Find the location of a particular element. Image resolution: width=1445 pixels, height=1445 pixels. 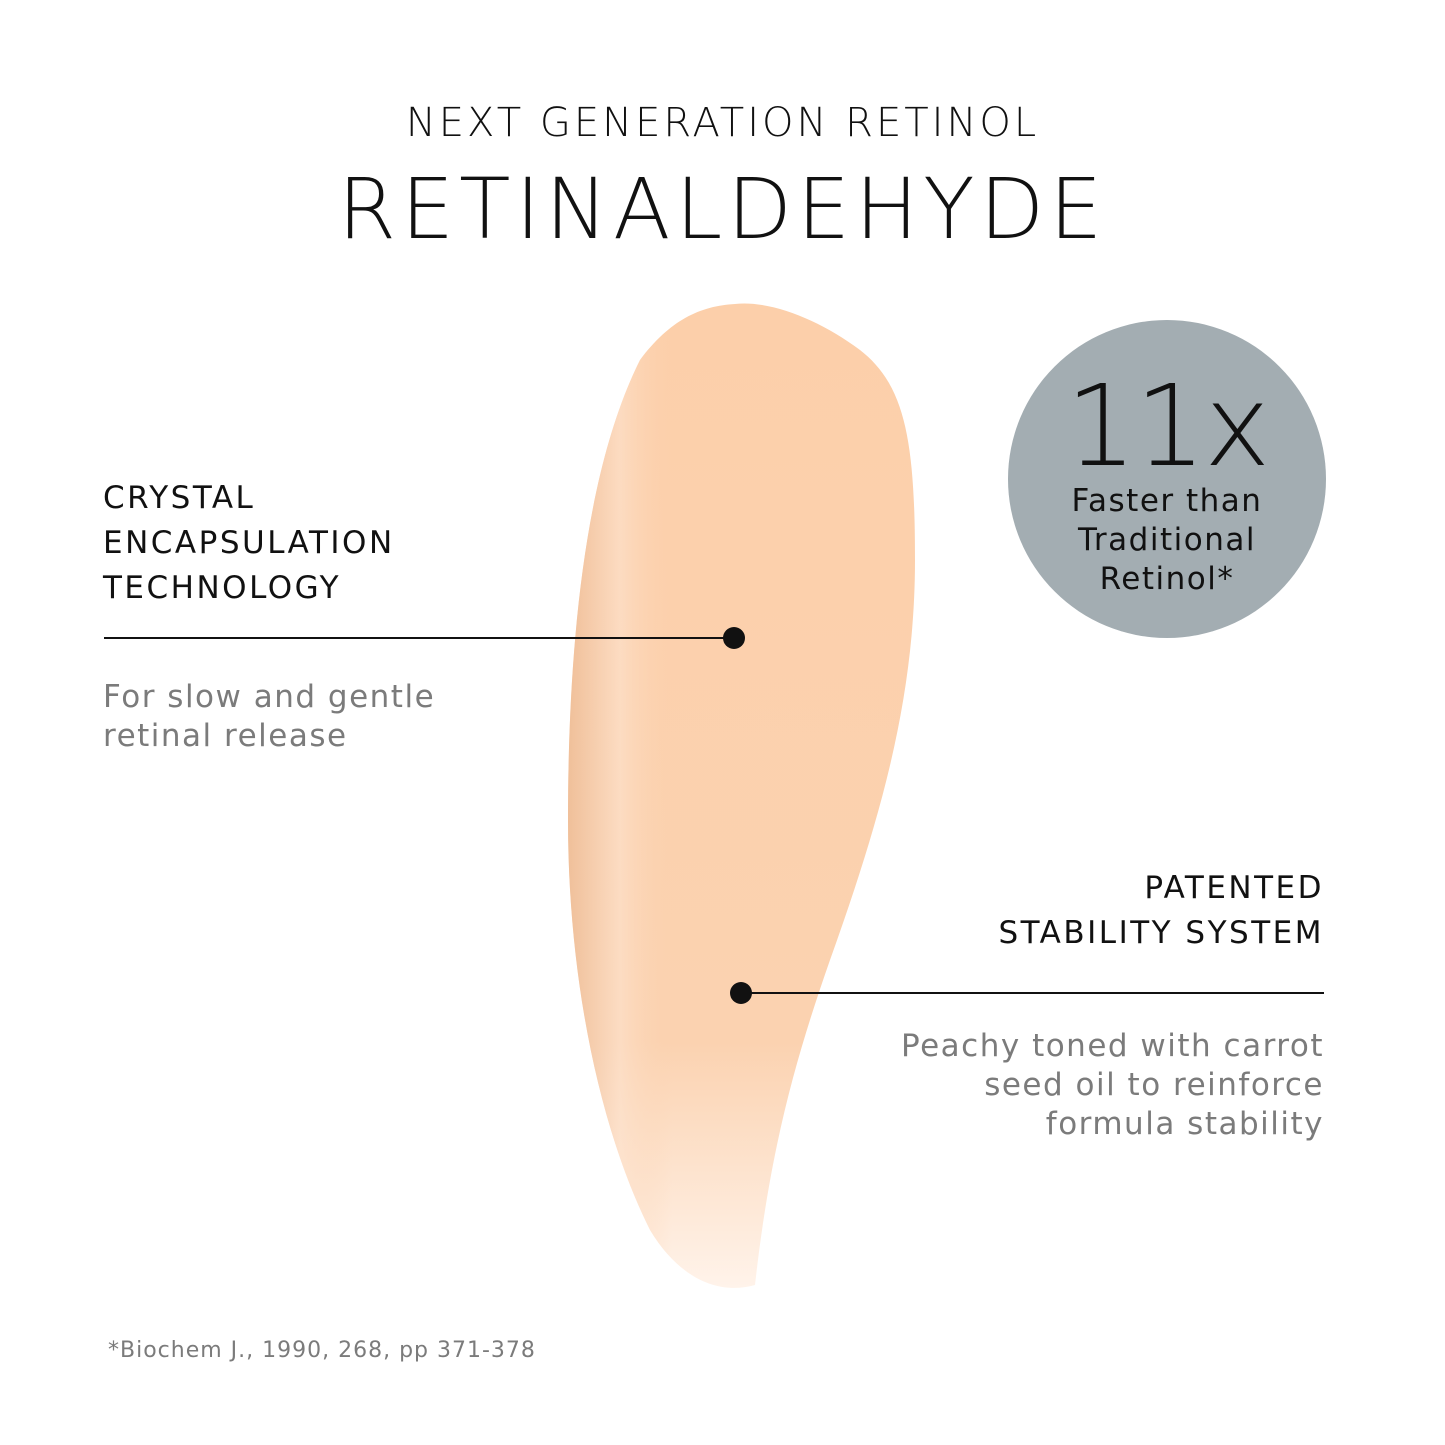

feature-description-line: formula stability is located at coordinates (1184, 1124).